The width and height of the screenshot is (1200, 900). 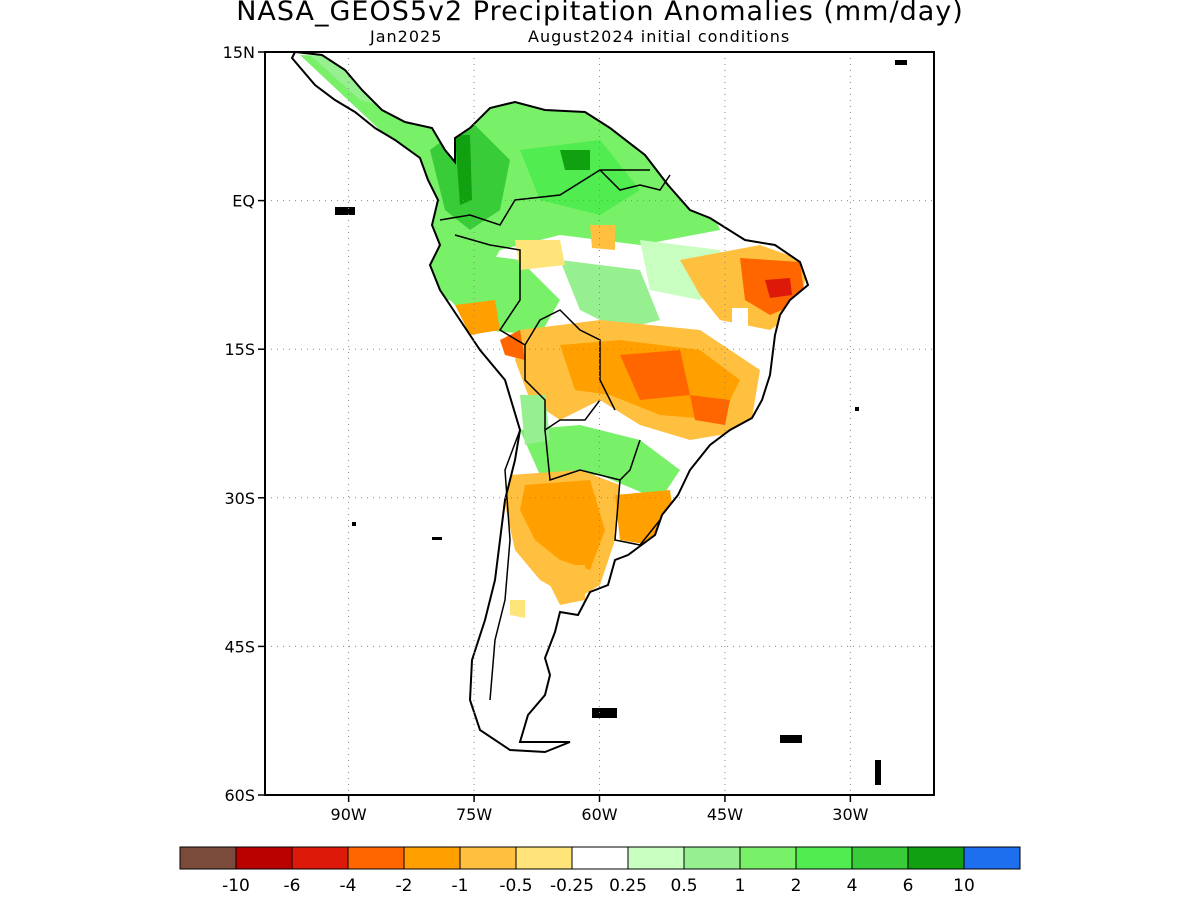 I want to click on latitude-ticks: 15N EQ 15S 30S 45S 60S, so click(x=244, y=424).